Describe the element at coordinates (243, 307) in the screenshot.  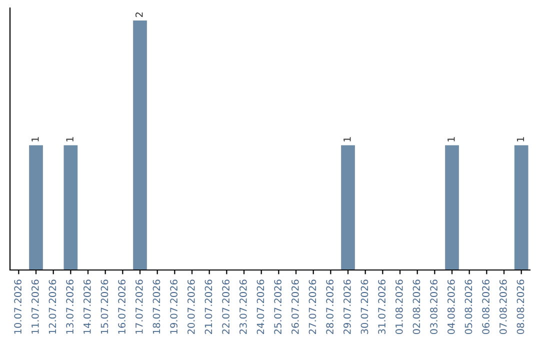
I see `x-tick-label: 23.07.2026` at that location.